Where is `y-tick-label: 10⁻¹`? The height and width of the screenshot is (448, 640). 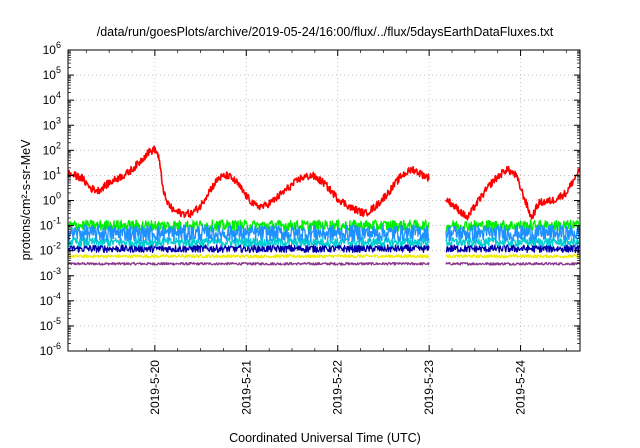
y-tick-label: 10⁻¹ is located at coordinates (50, 224).